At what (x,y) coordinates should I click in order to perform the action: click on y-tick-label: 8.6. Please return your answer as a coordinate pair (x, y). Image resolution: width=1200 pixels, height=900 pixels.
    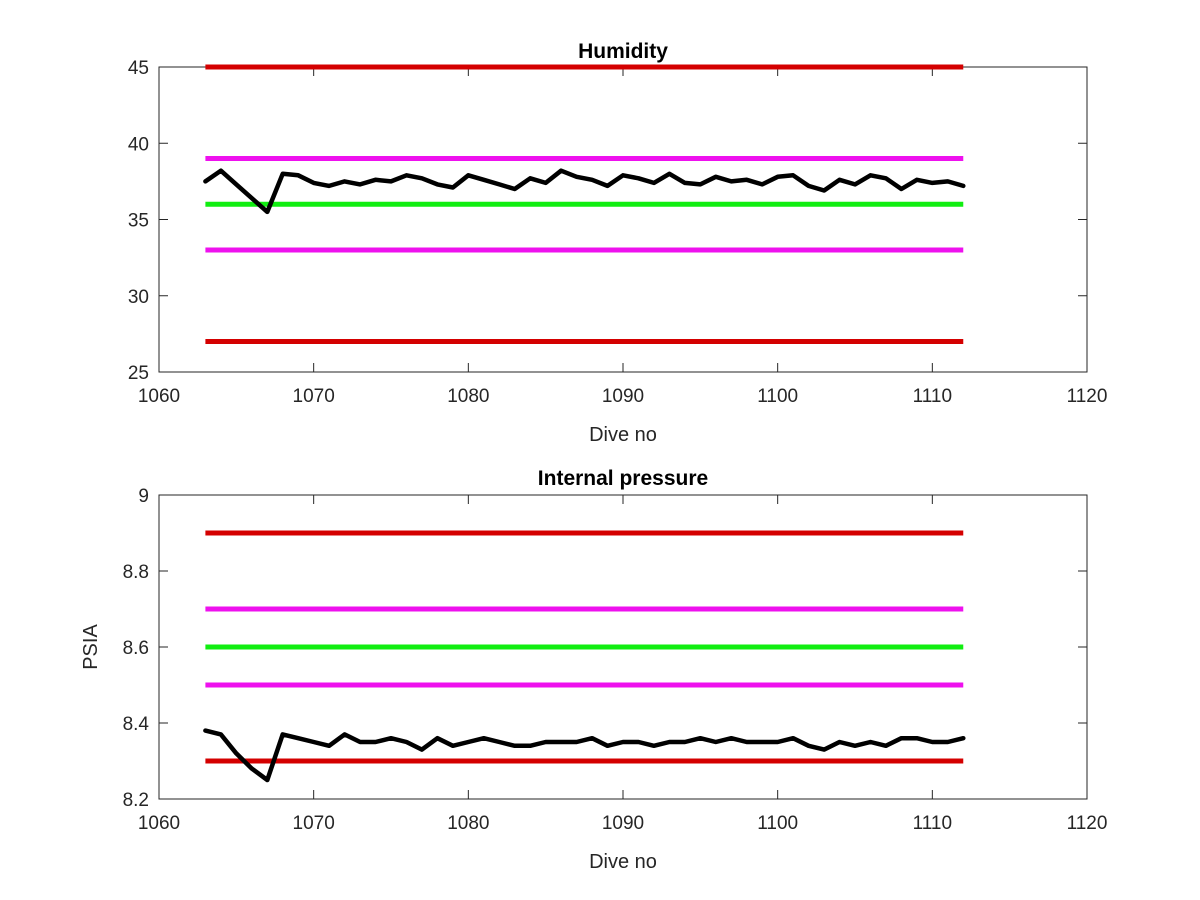
    Looking at the image, I should click on (136, 648).